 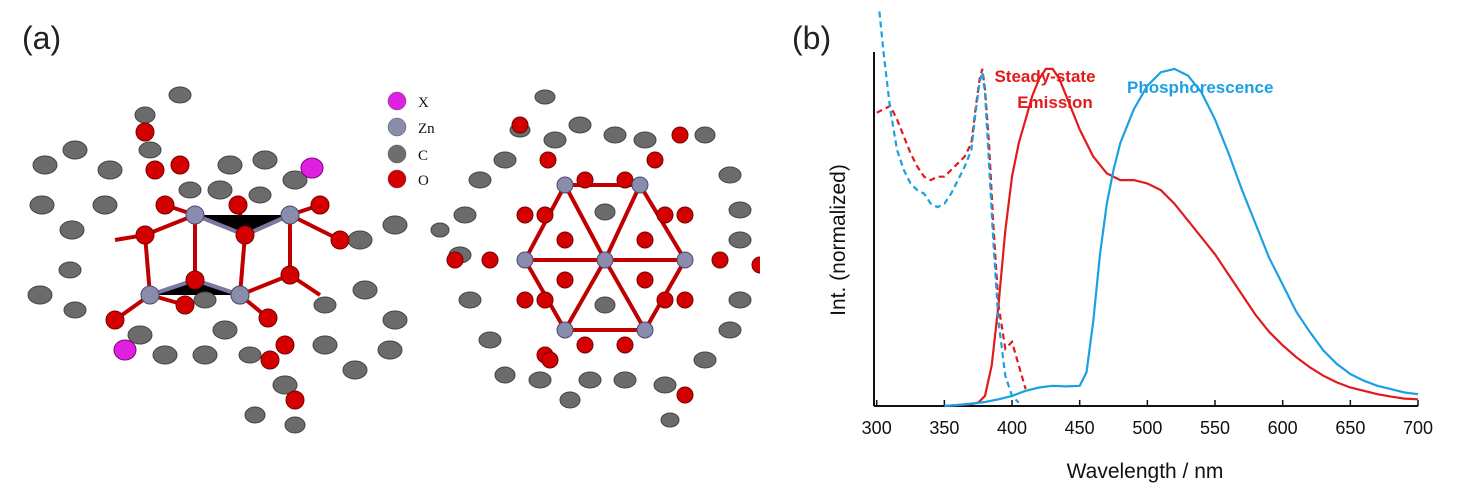 I want to click on legend-label-c: C, so click(x=423, y=156).